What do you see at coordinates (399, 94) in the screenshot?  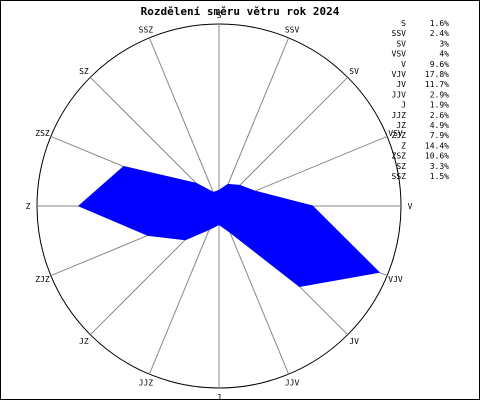 I see `legend-direction-jjv: JJV` at bounding box center [399, 94].